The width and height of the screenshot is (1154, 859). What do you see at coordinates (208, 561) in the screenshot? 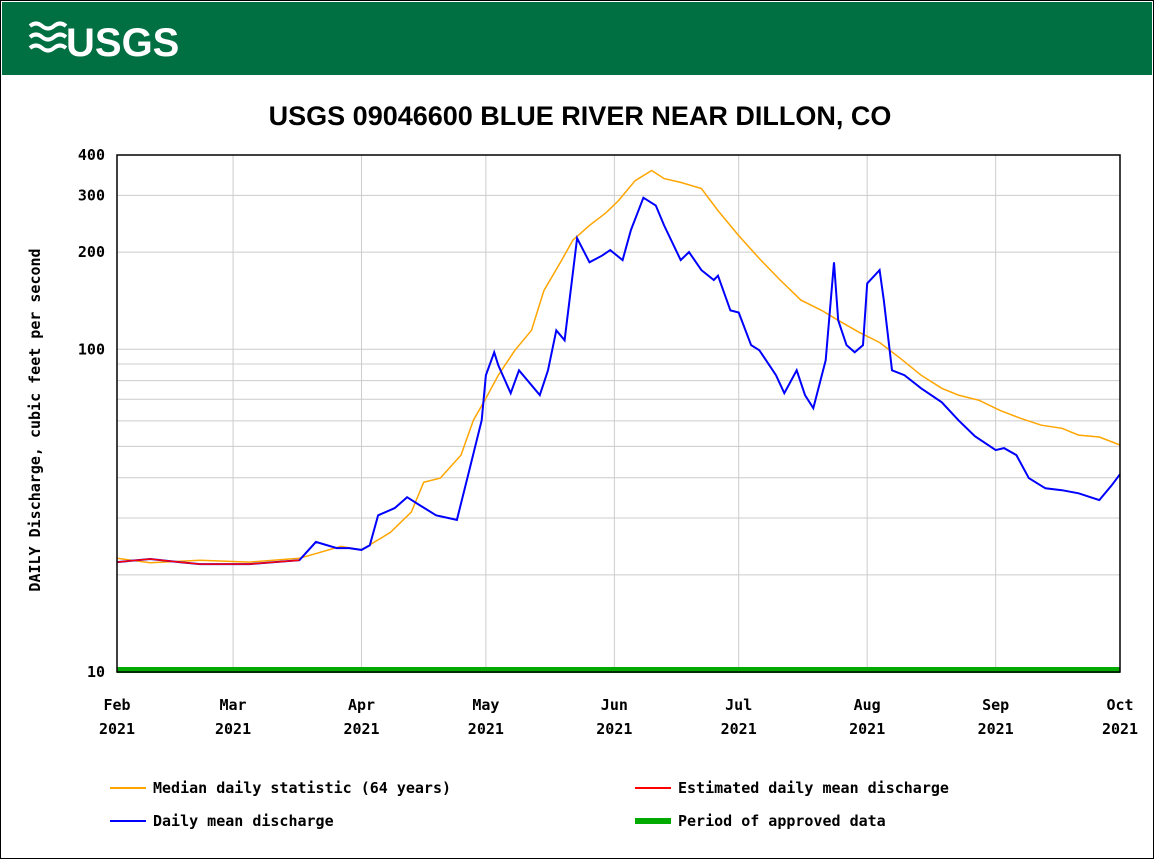
I see `series-line` at bounding box center [208, 561].